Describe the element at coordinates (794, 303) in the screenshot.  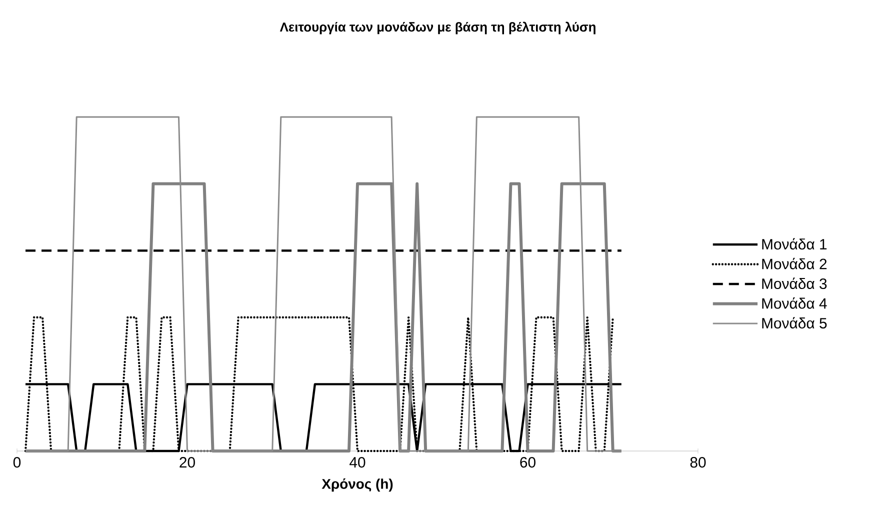
I see `legend-label: Μονάδα 4` at that location.